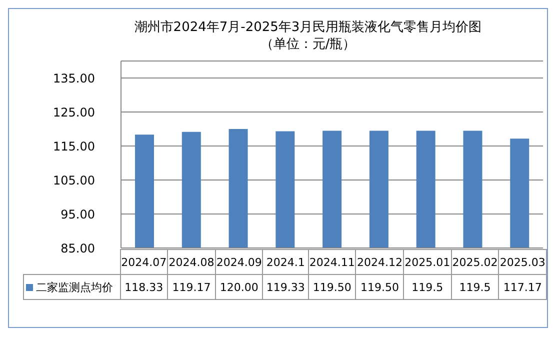  Describe the element at coordinates (144, 262) in the screenshot. I see `x-tick-label: 2024.07` at that location.